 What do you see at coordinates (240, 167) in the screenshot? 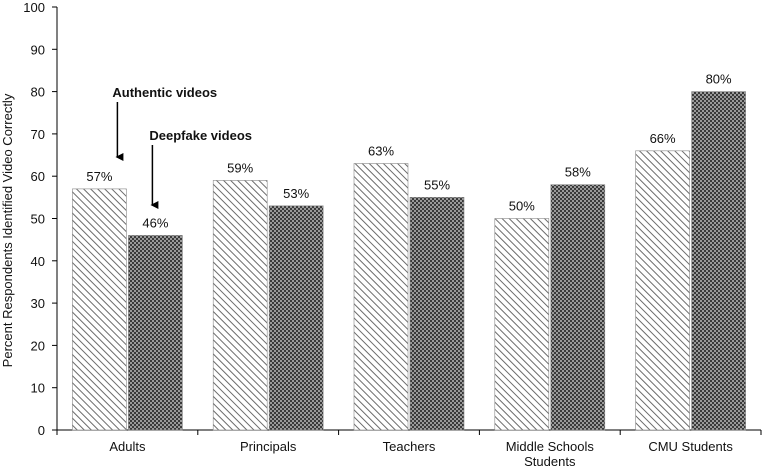
I see `data-label: 59%` at bounding box center [240, 167].